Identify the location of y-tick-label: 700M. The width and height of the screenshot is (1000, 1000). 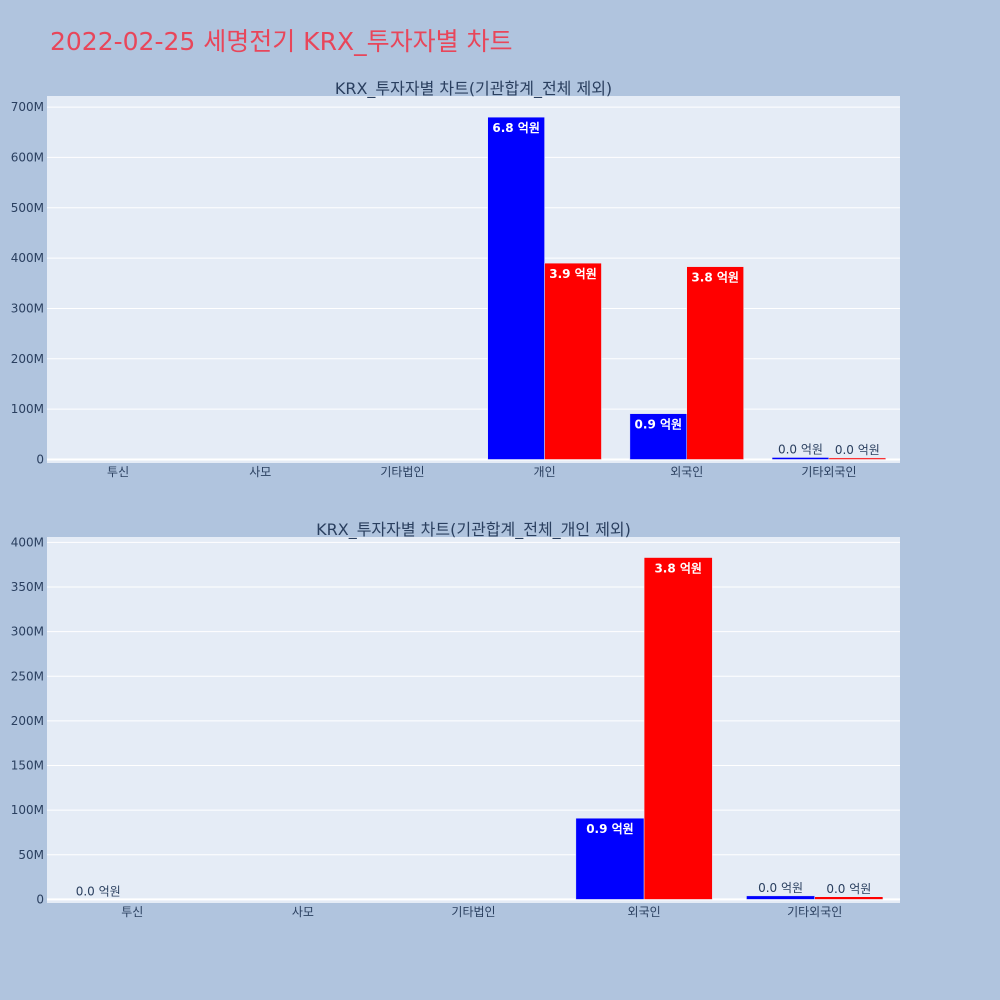
(27, 107).